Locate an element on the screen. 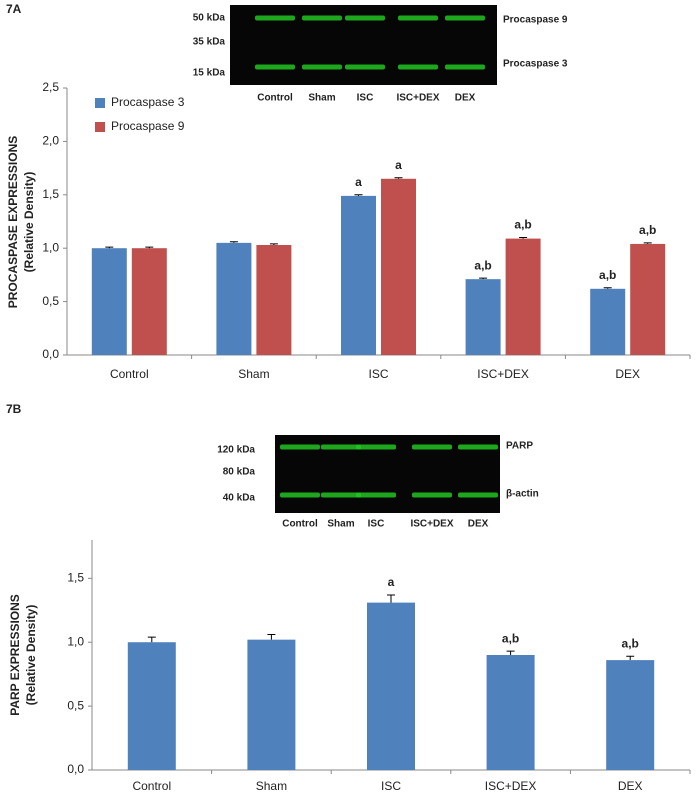 The height and width of the screenshot is (795, 700). blot-marker: 80 kDa is located at coordinates (239, 472).